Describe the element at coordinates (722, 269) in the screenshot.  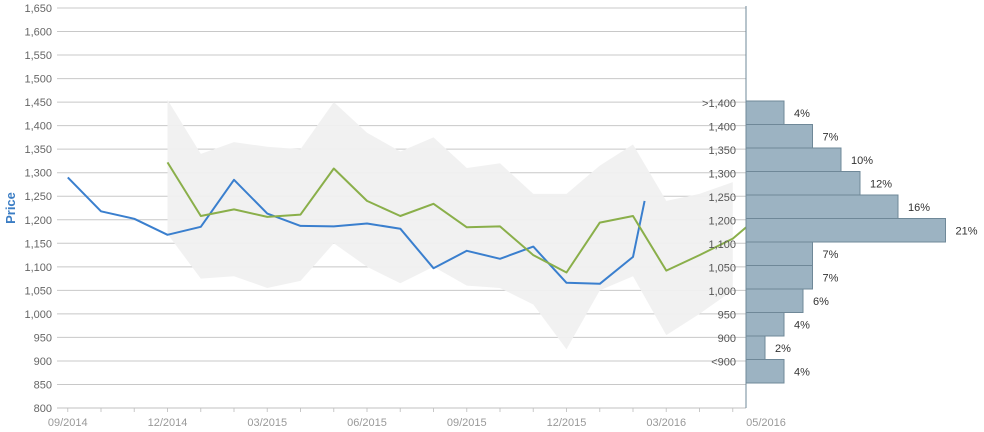
I see `distribution-bucket-label: 1,050` at that location.